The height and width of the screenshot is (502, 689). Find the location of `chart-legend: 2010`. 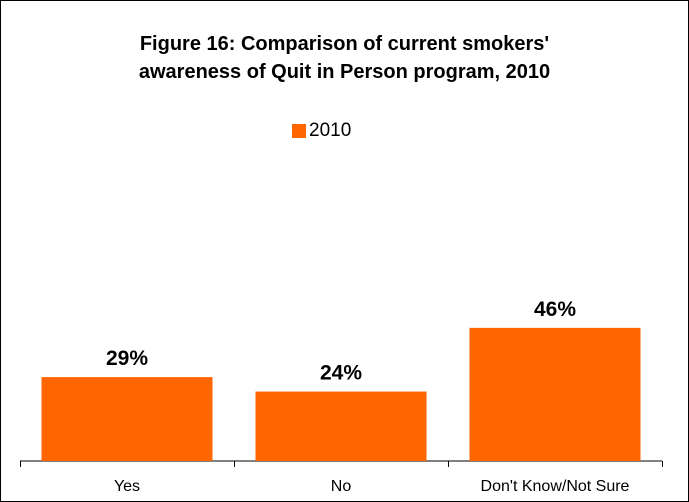

chart-legend: 2010 is located at coordinates (321, 131).